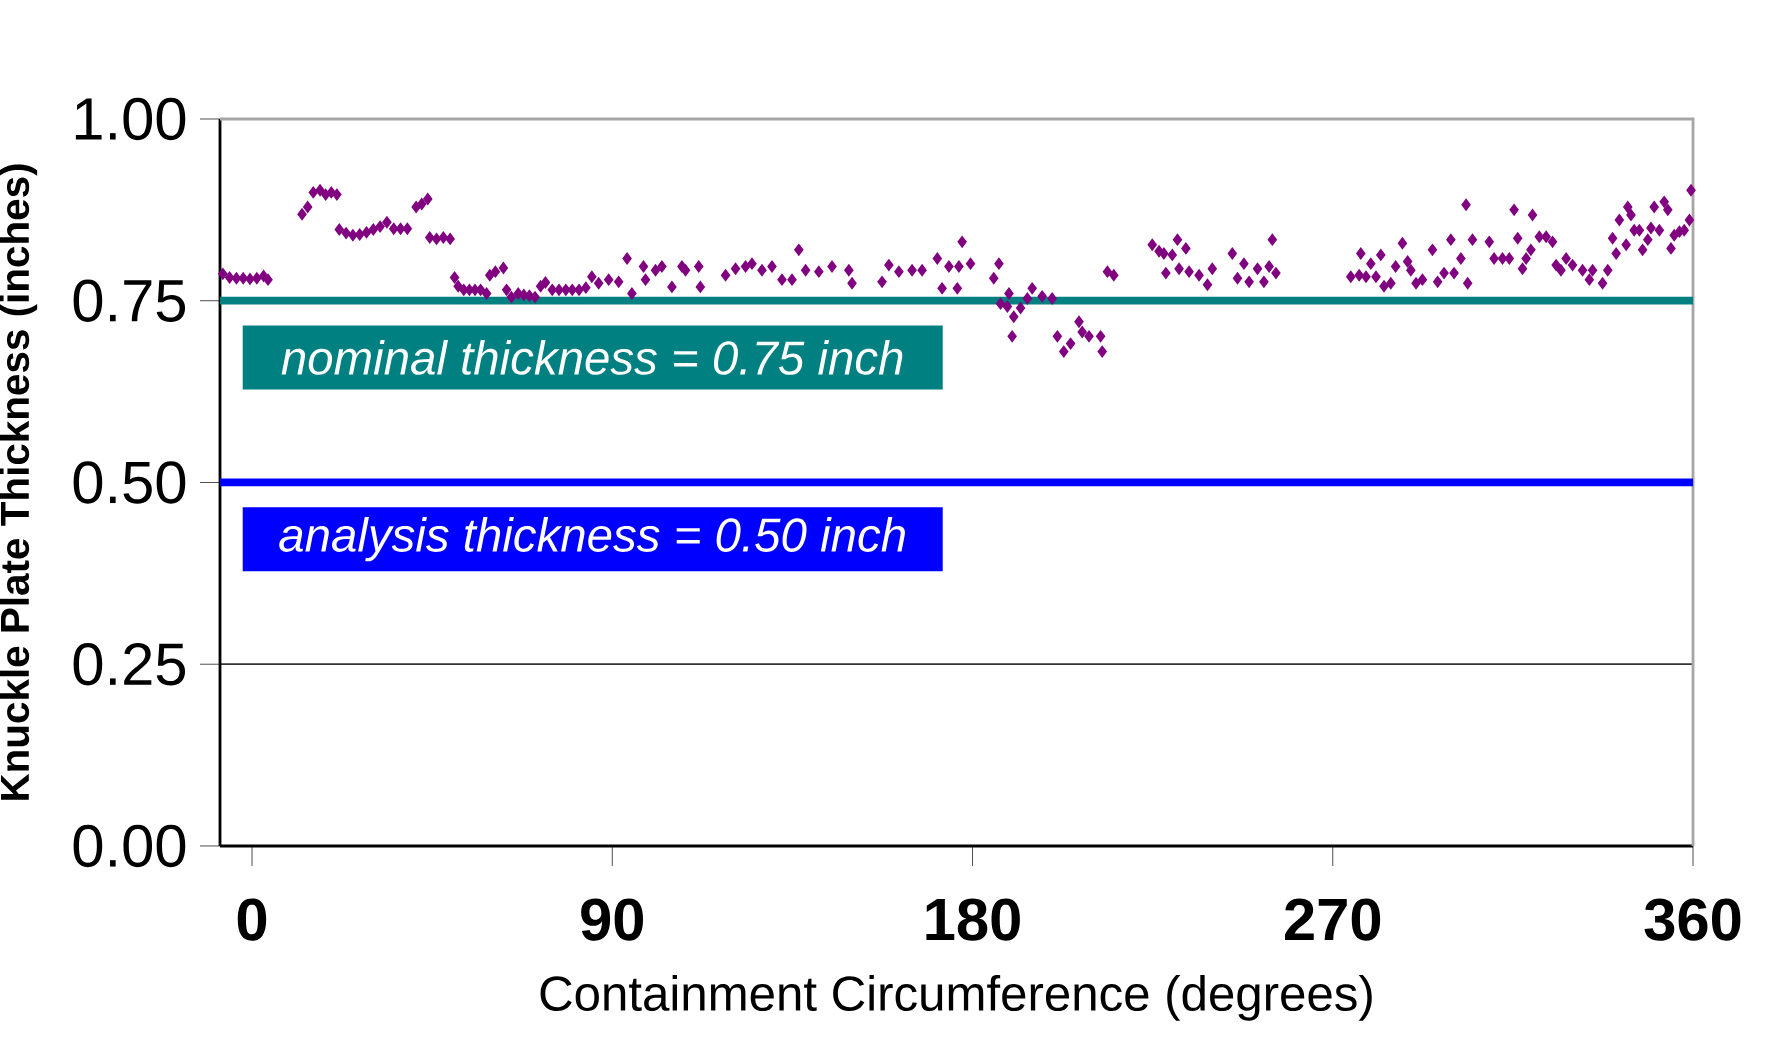 The height and width of the screenshot is (1055, 1773). Describe the element at coordinates (973, 919) in the screenshot. I see `x-tick-label: 180` at that location.